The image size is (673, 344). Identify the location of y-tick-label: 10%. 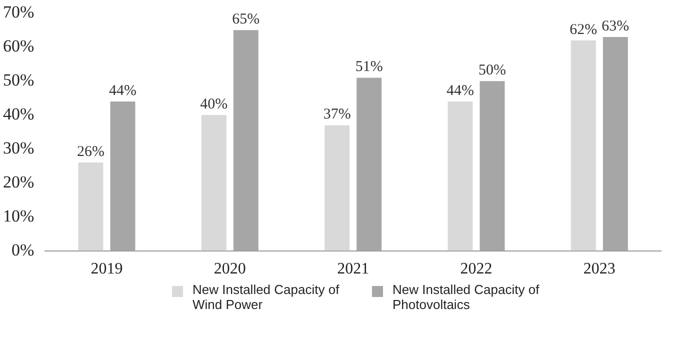
(18, 216).